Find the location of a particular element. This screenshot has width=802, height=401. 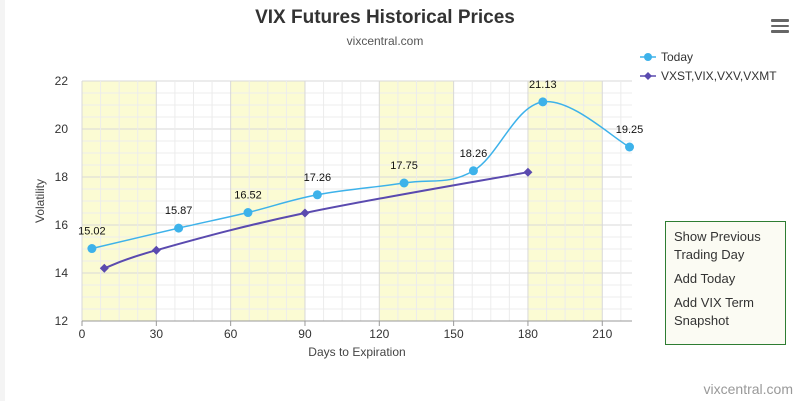

data-label-today: 17.75 is located at coordinates (404, 166).